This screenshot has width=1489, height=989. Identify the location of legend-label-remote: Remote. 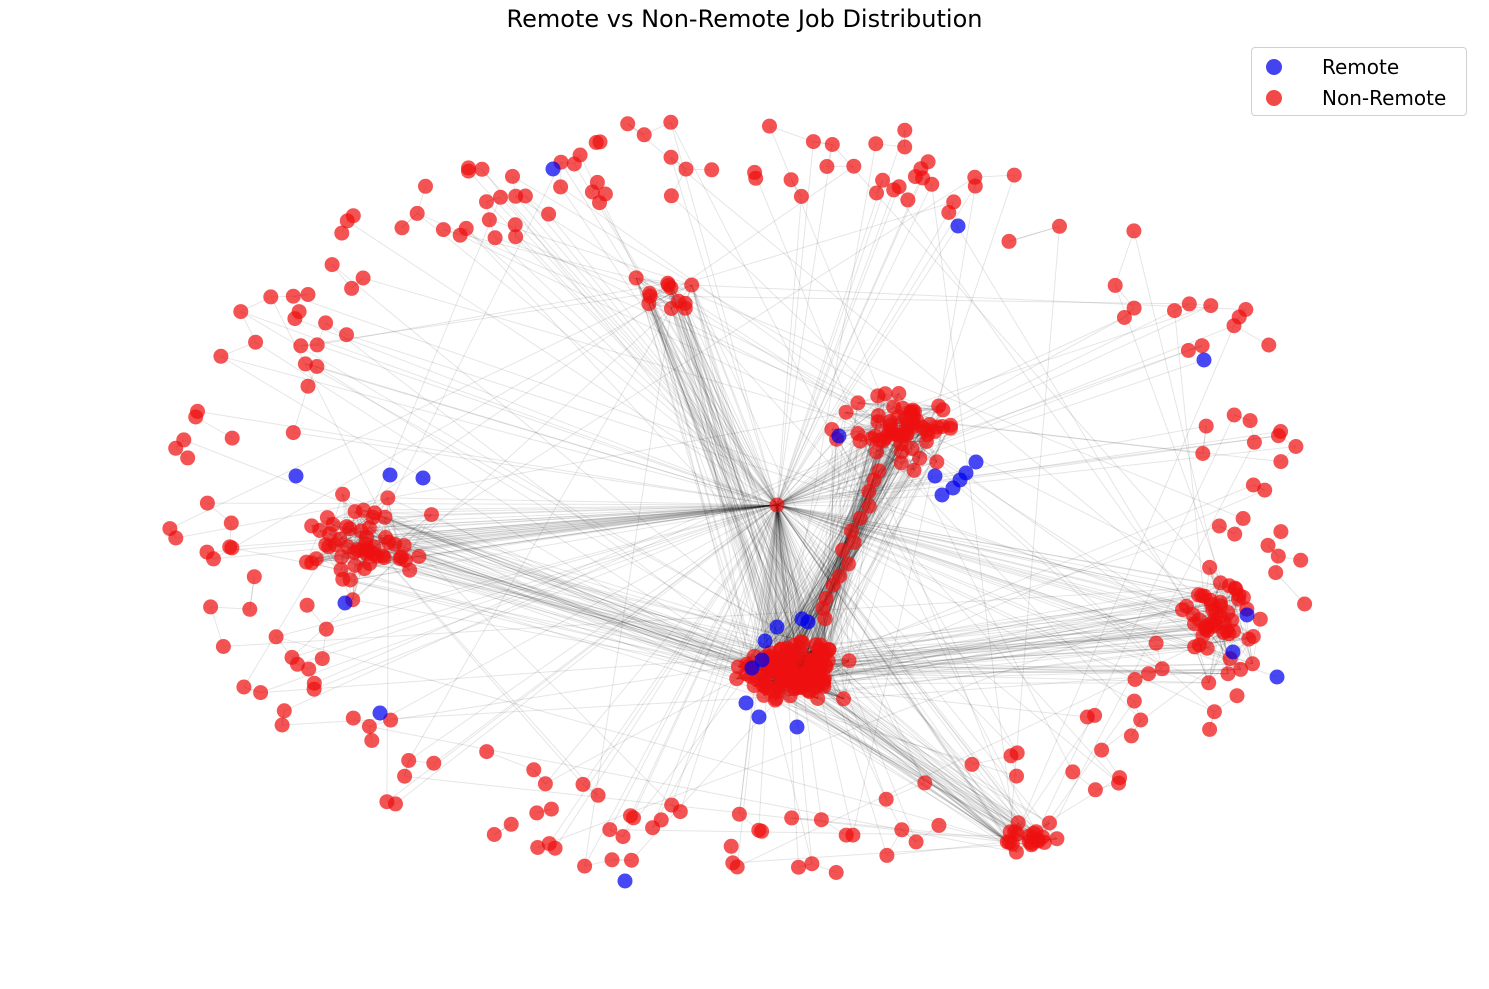
(1361, 67).